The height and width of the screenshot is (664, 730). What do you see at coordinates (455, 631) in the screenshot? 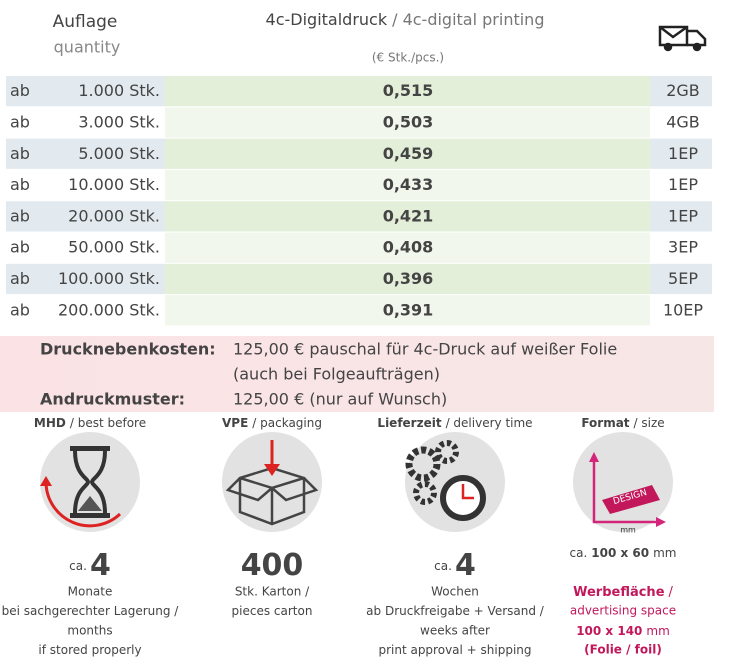
I see `feature-caption: weeks after` at bounding box center [455, 631].